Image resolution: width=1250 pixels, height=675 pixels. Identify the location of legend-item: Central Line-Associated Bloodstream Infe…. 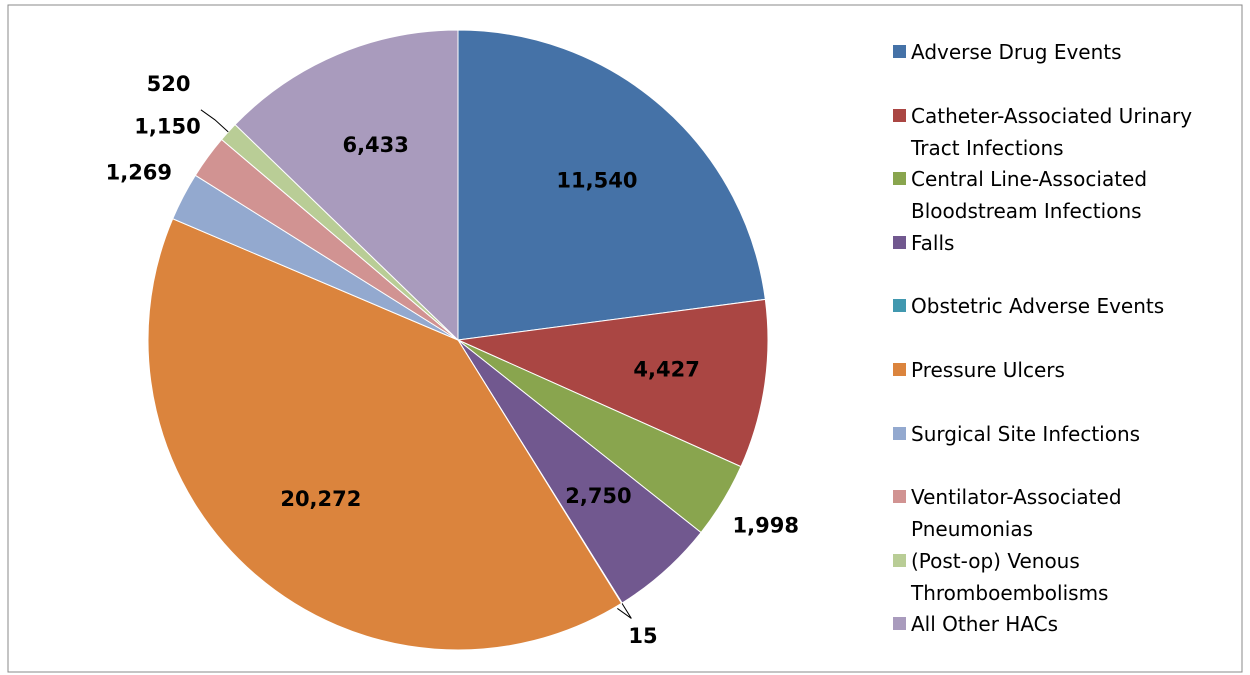
(1043, 195).